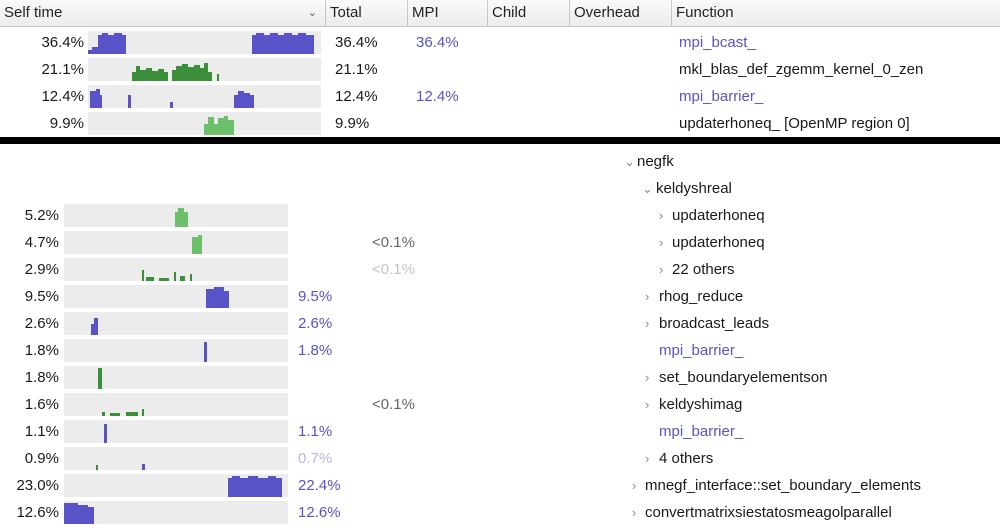 This screenshot has height=530, width=1000. What do you see at coordinates (37, 512) in the screenshot?
I see `self-time-value: 12.6%` at bounding box center [37, 512].